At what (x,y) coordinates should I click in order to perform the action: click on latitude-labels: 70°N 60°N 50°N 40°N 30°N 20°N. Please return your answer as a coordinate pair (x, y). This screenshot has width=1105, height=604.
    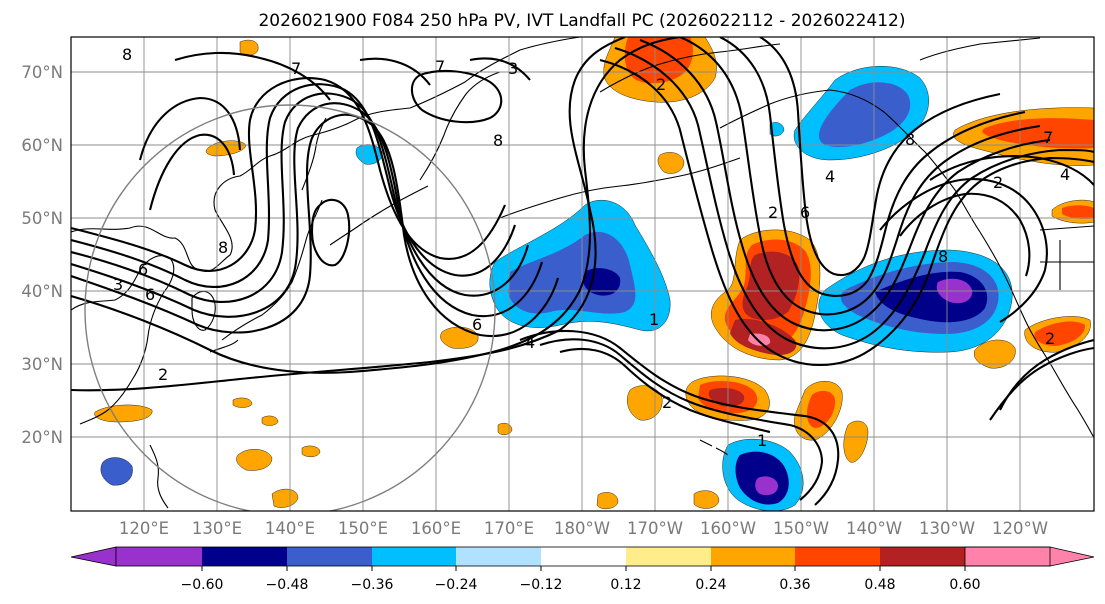
    Looking at the image, I should click on (42, 255).